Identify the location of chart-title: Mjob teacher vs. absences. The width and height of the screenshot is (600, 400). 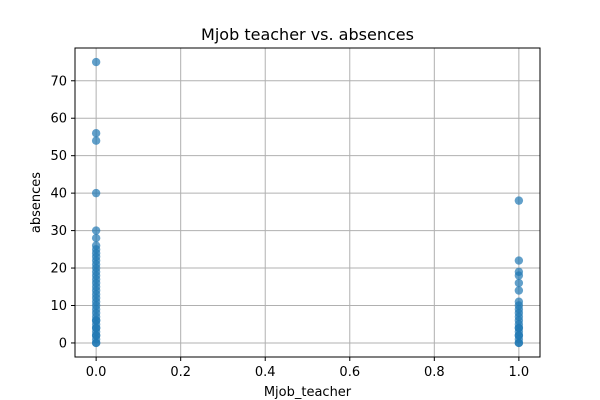
(307, 34).